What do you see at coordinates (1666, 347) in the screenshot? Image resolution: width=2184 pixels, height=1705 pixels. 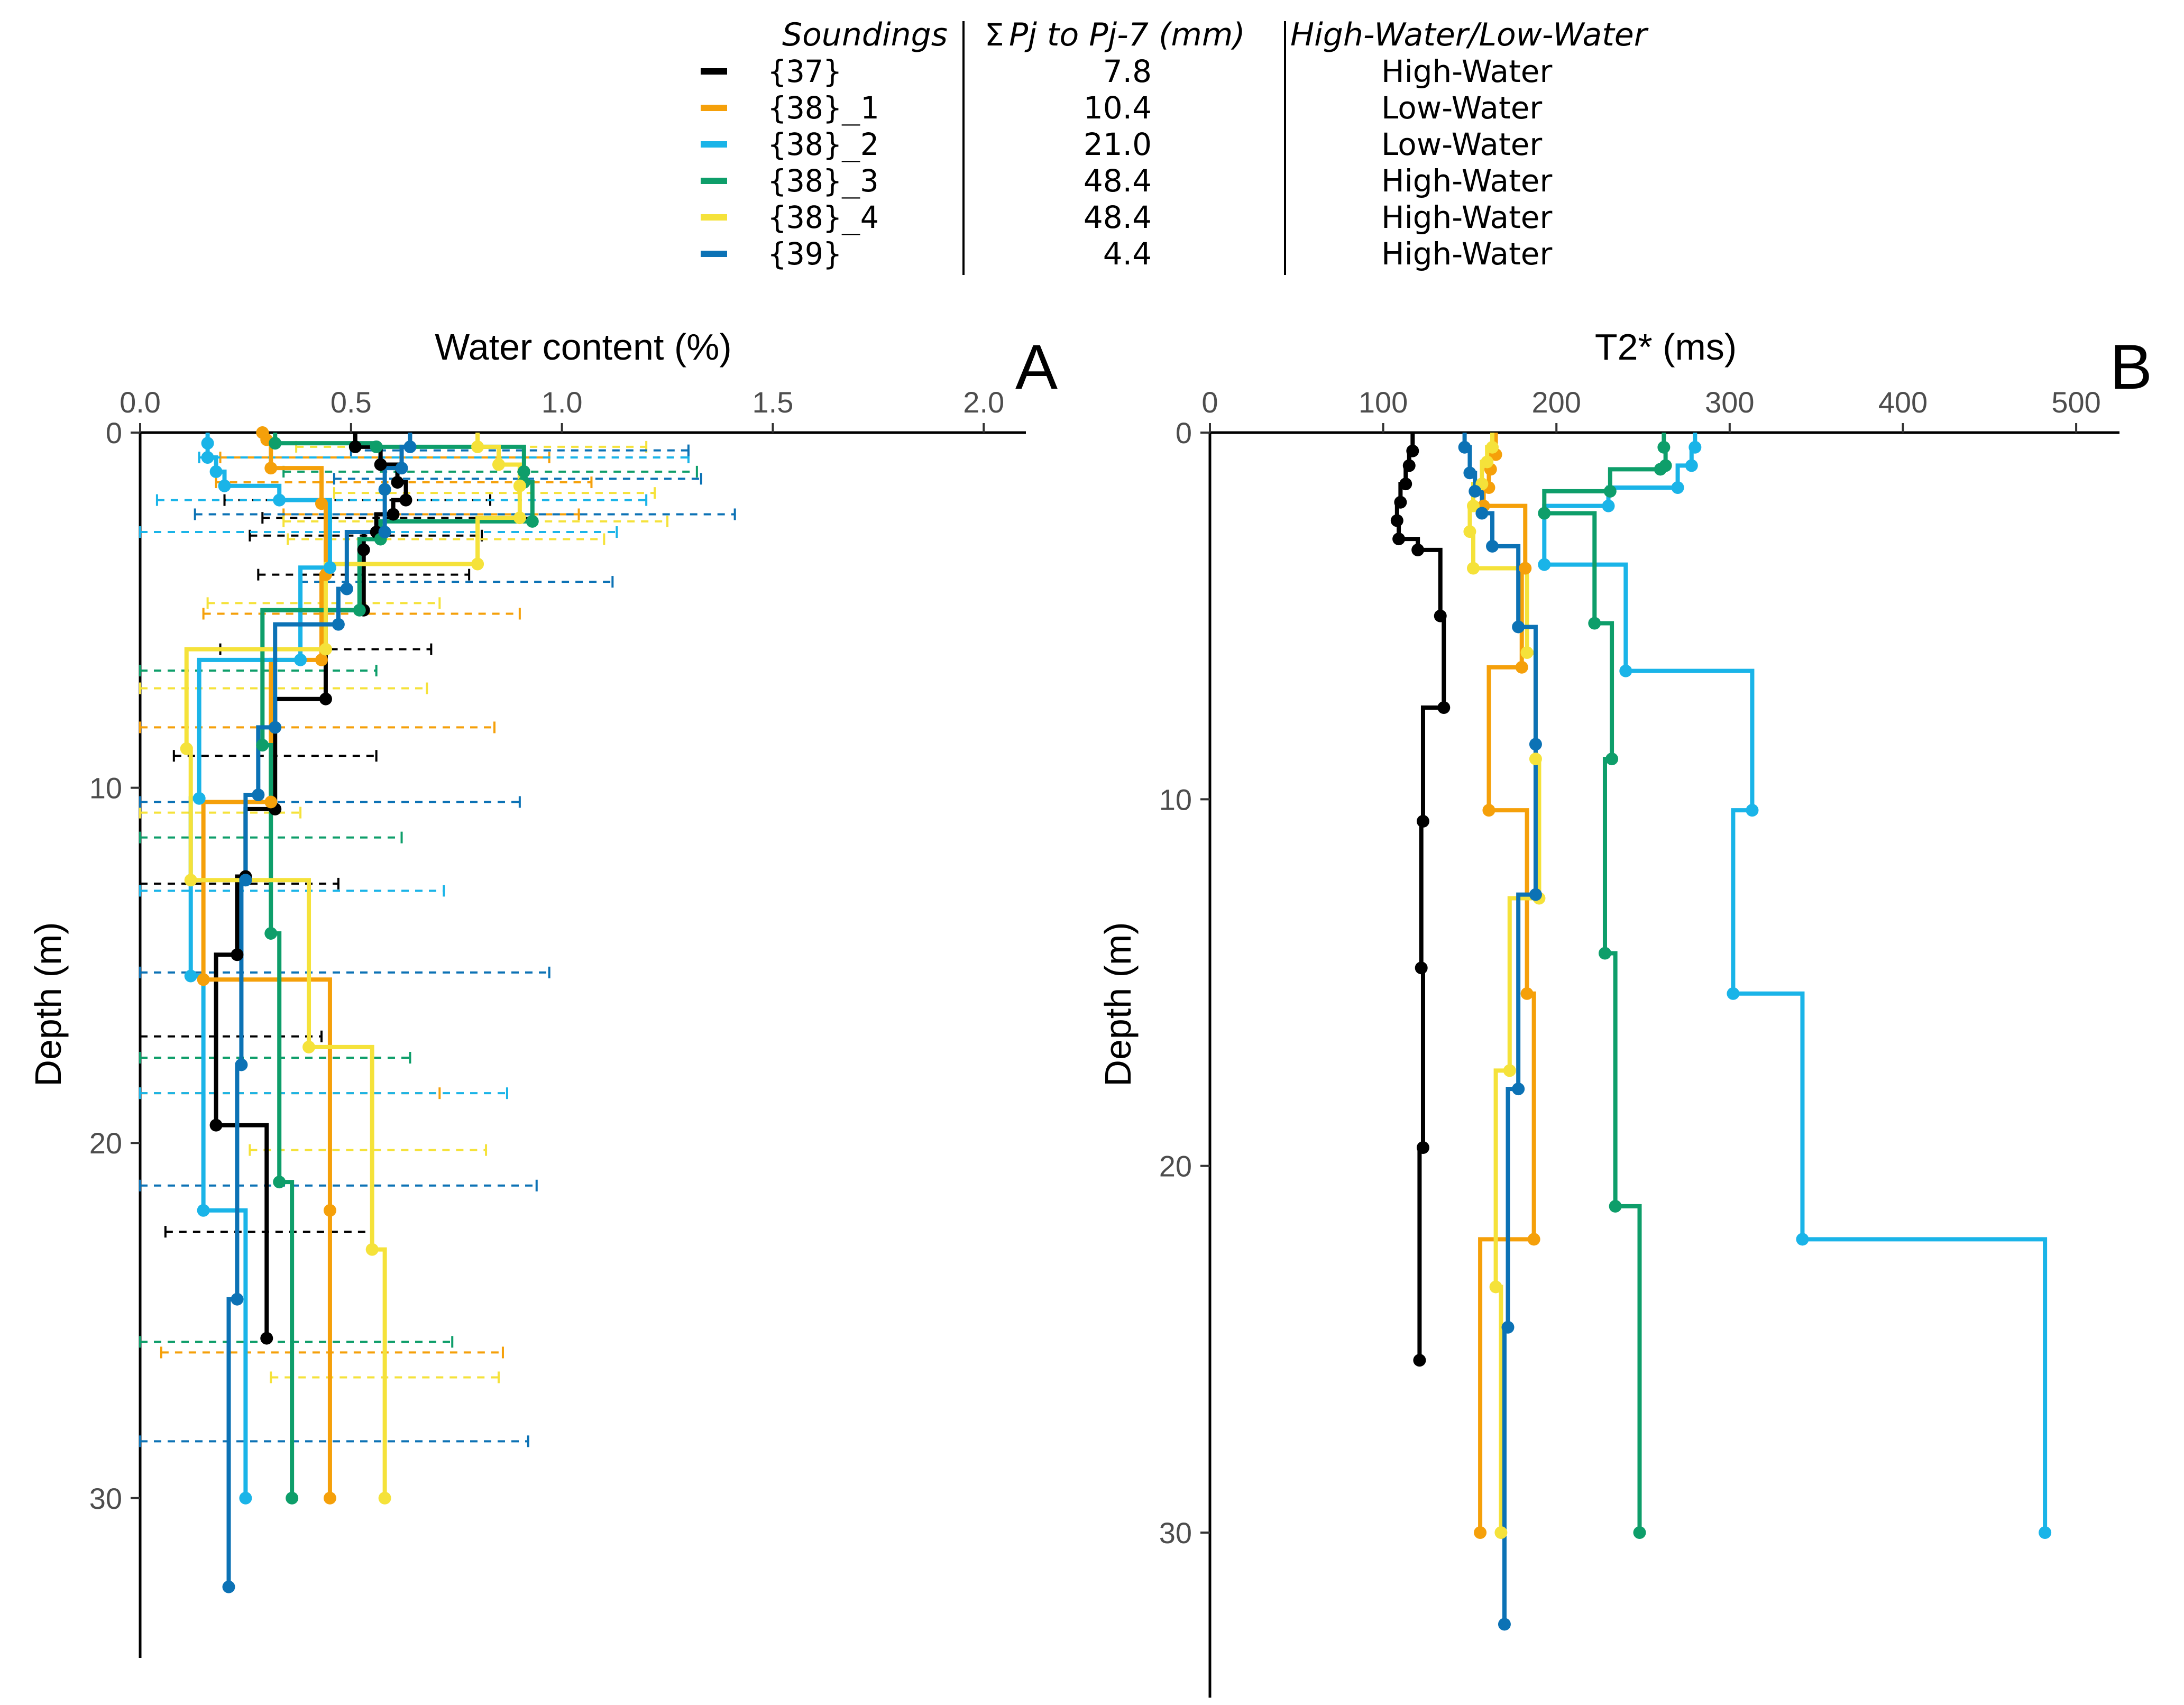 I see `x-axis-title: T2* (ms)` at bounding box center [1666, 347].